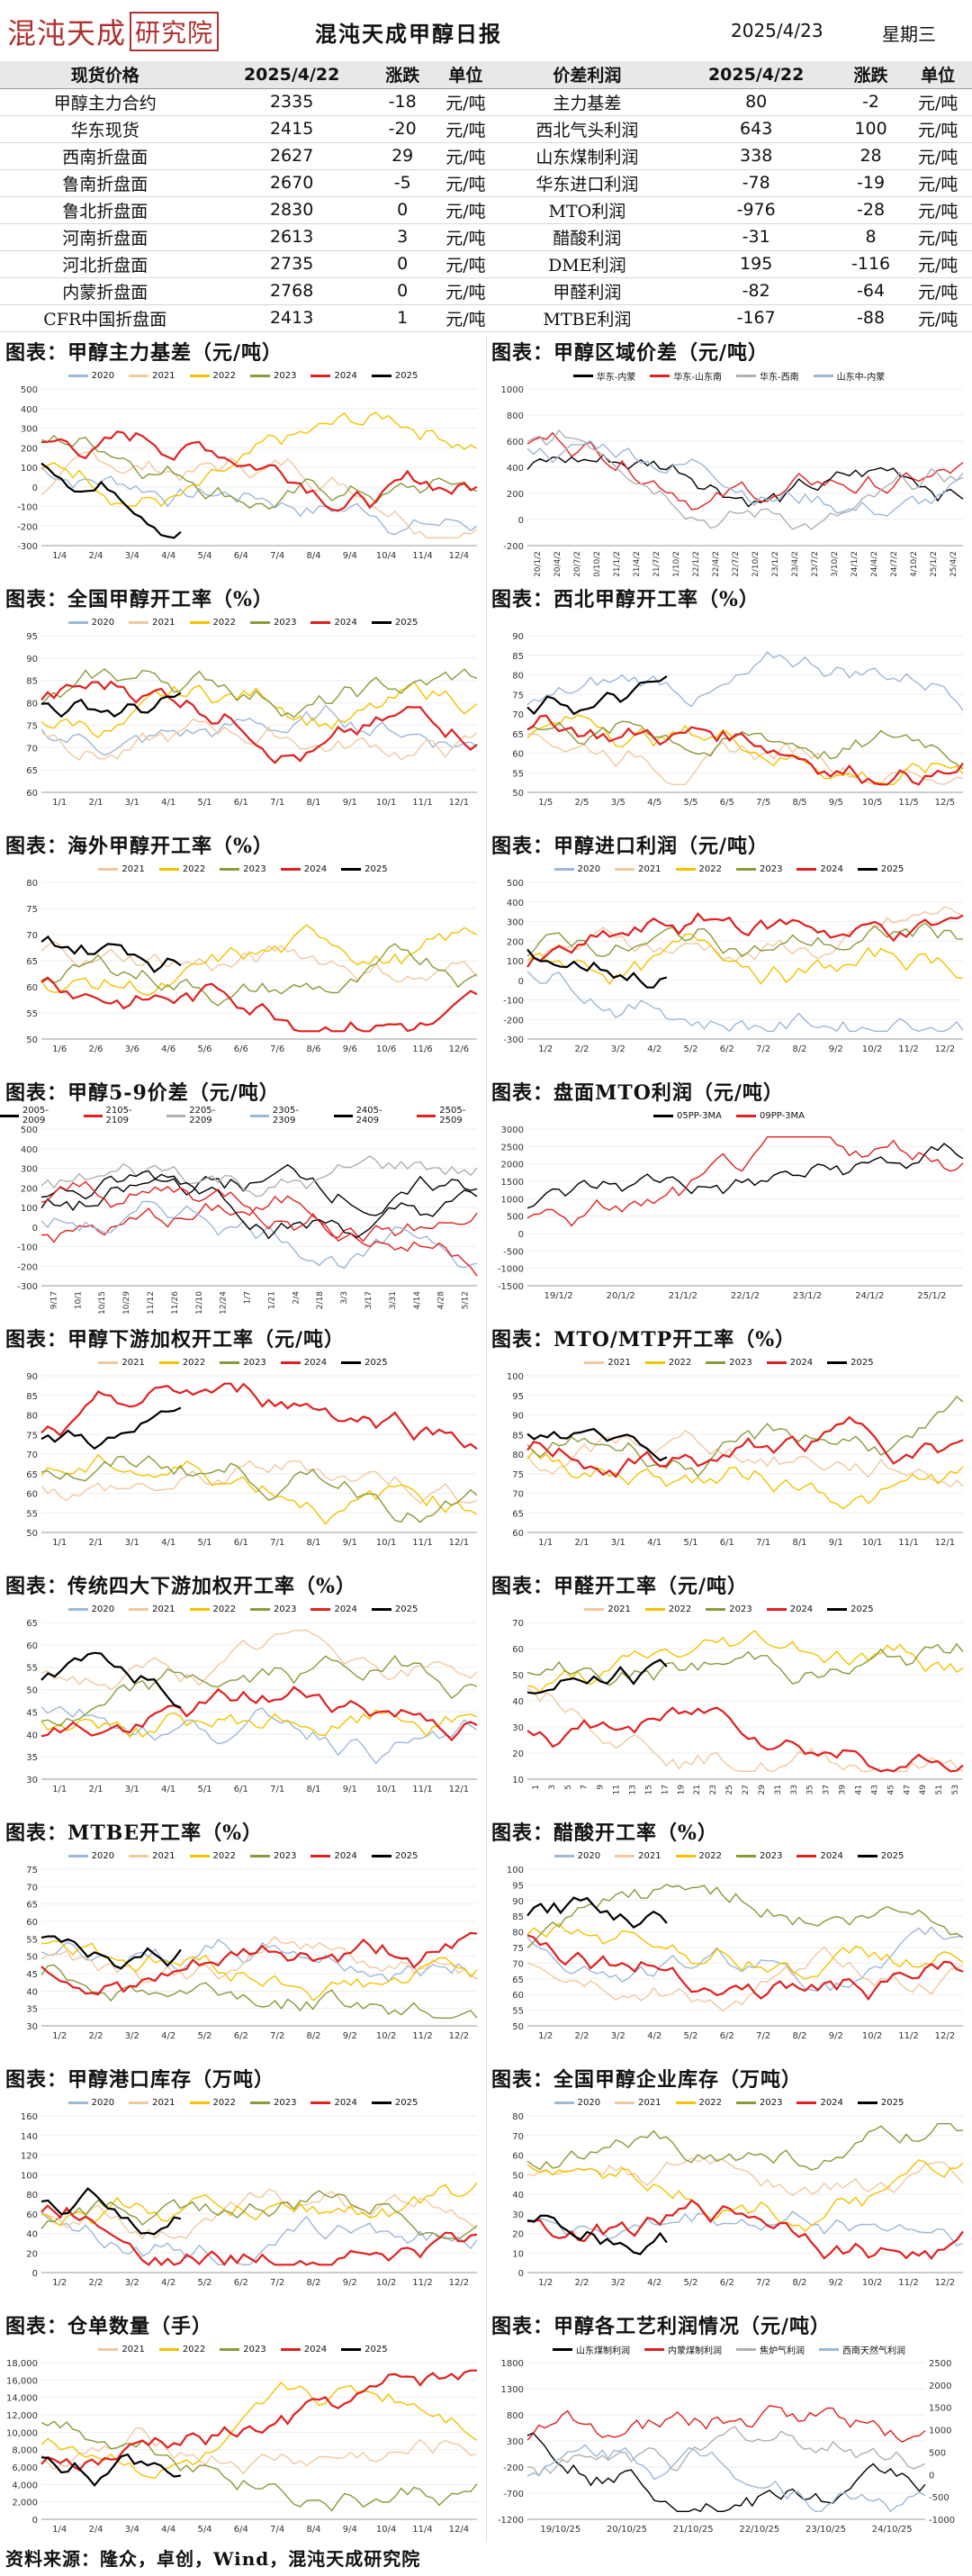 This screenshot has height=2576, width=972. What do you see at coordinates (597, 563) in the screenshot?
I see `x-tick-label: 20/10/2` at bounding box center [597, 563].